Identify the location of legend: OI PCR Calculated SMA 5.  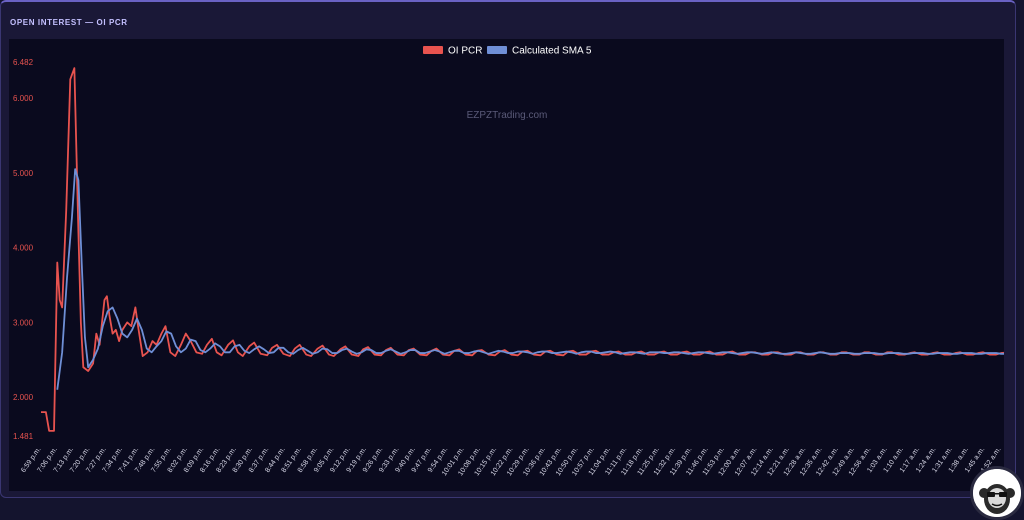
(507, 51).